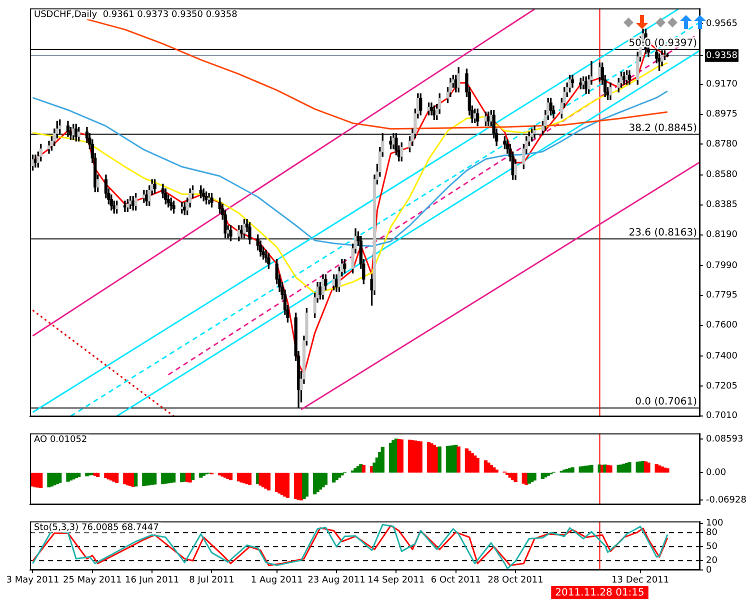  What do you see at coordinates (722, 265) in the screenshot?
I see `y-tick-label: 0.7990` at bounding box center [722, 265].